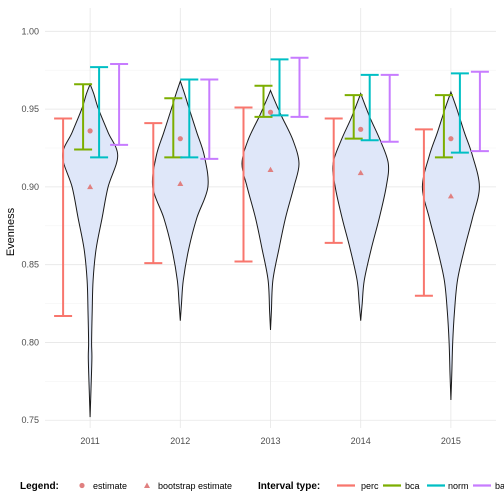 The height and width of the screenshot is (504, 504). I want to click on x-tick-label: 2013, so click(270, 441).